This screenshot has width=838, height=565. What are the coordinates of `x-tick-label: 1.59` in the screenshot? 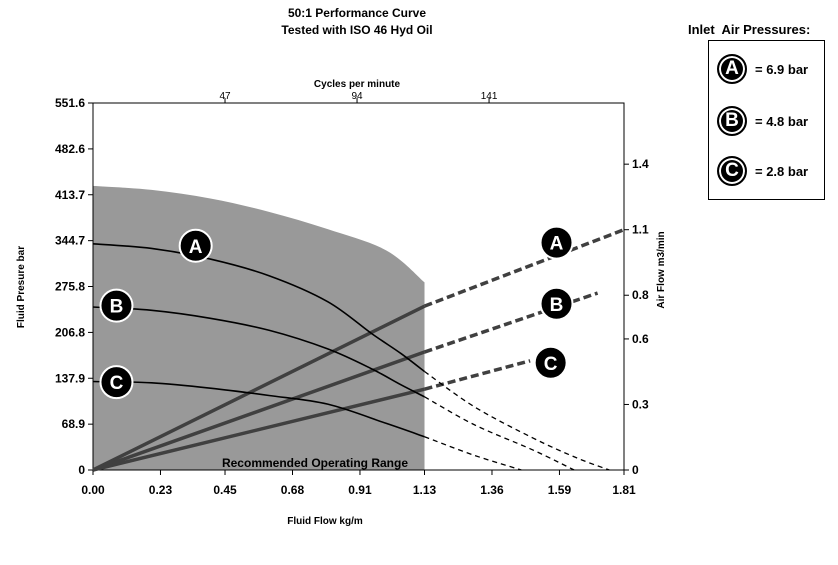 It's located at (560, 490).